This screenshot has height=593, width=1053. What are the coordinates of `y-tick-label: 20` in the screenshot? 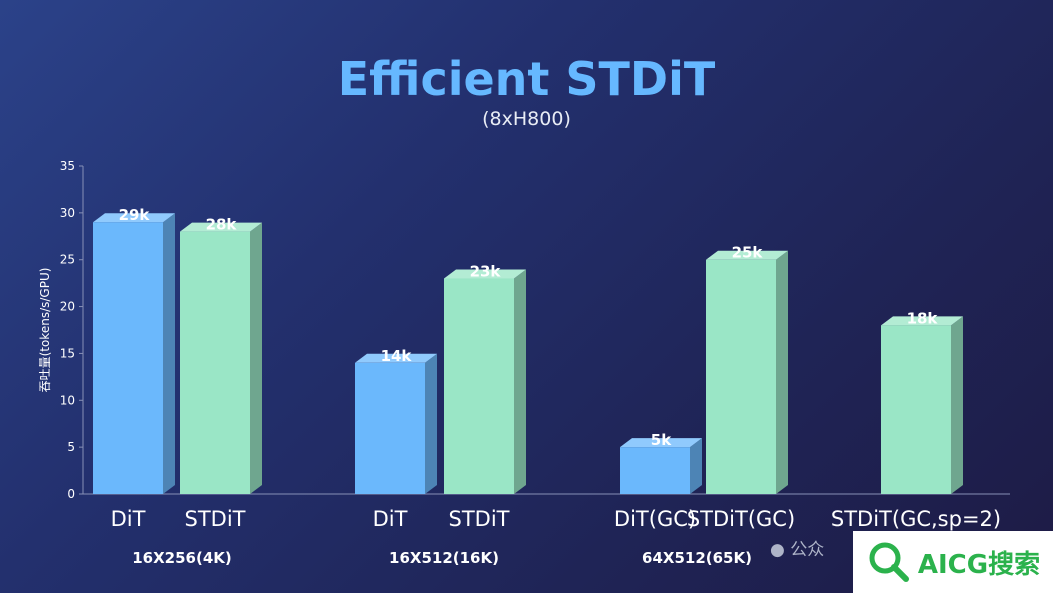 It's located at (67, 307).